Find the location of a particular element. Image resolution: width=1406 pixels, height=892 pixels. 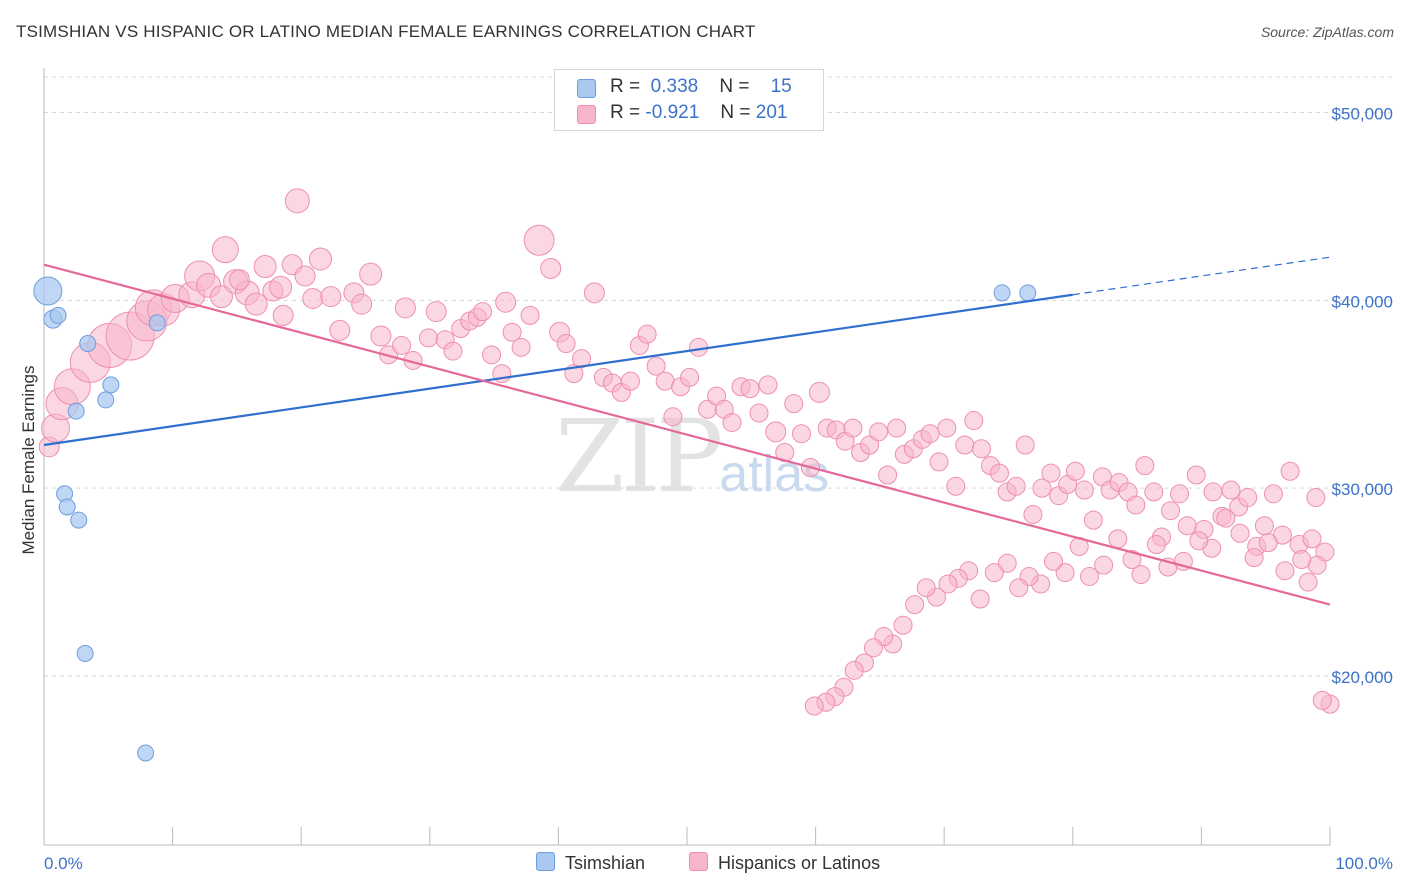

legend-swatch-pink is located at coordinates (586, 114).